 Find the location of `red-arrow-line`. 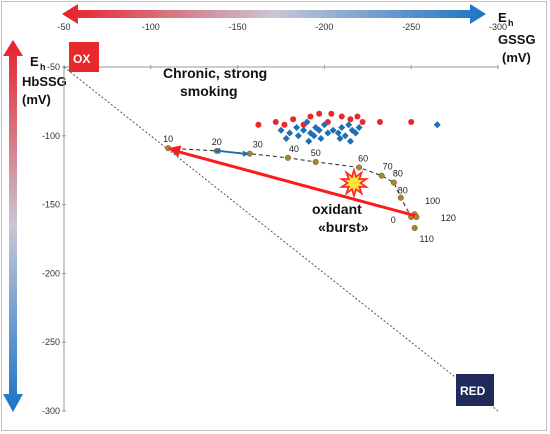

red-arrow-line is located at coordinates (296, 184).